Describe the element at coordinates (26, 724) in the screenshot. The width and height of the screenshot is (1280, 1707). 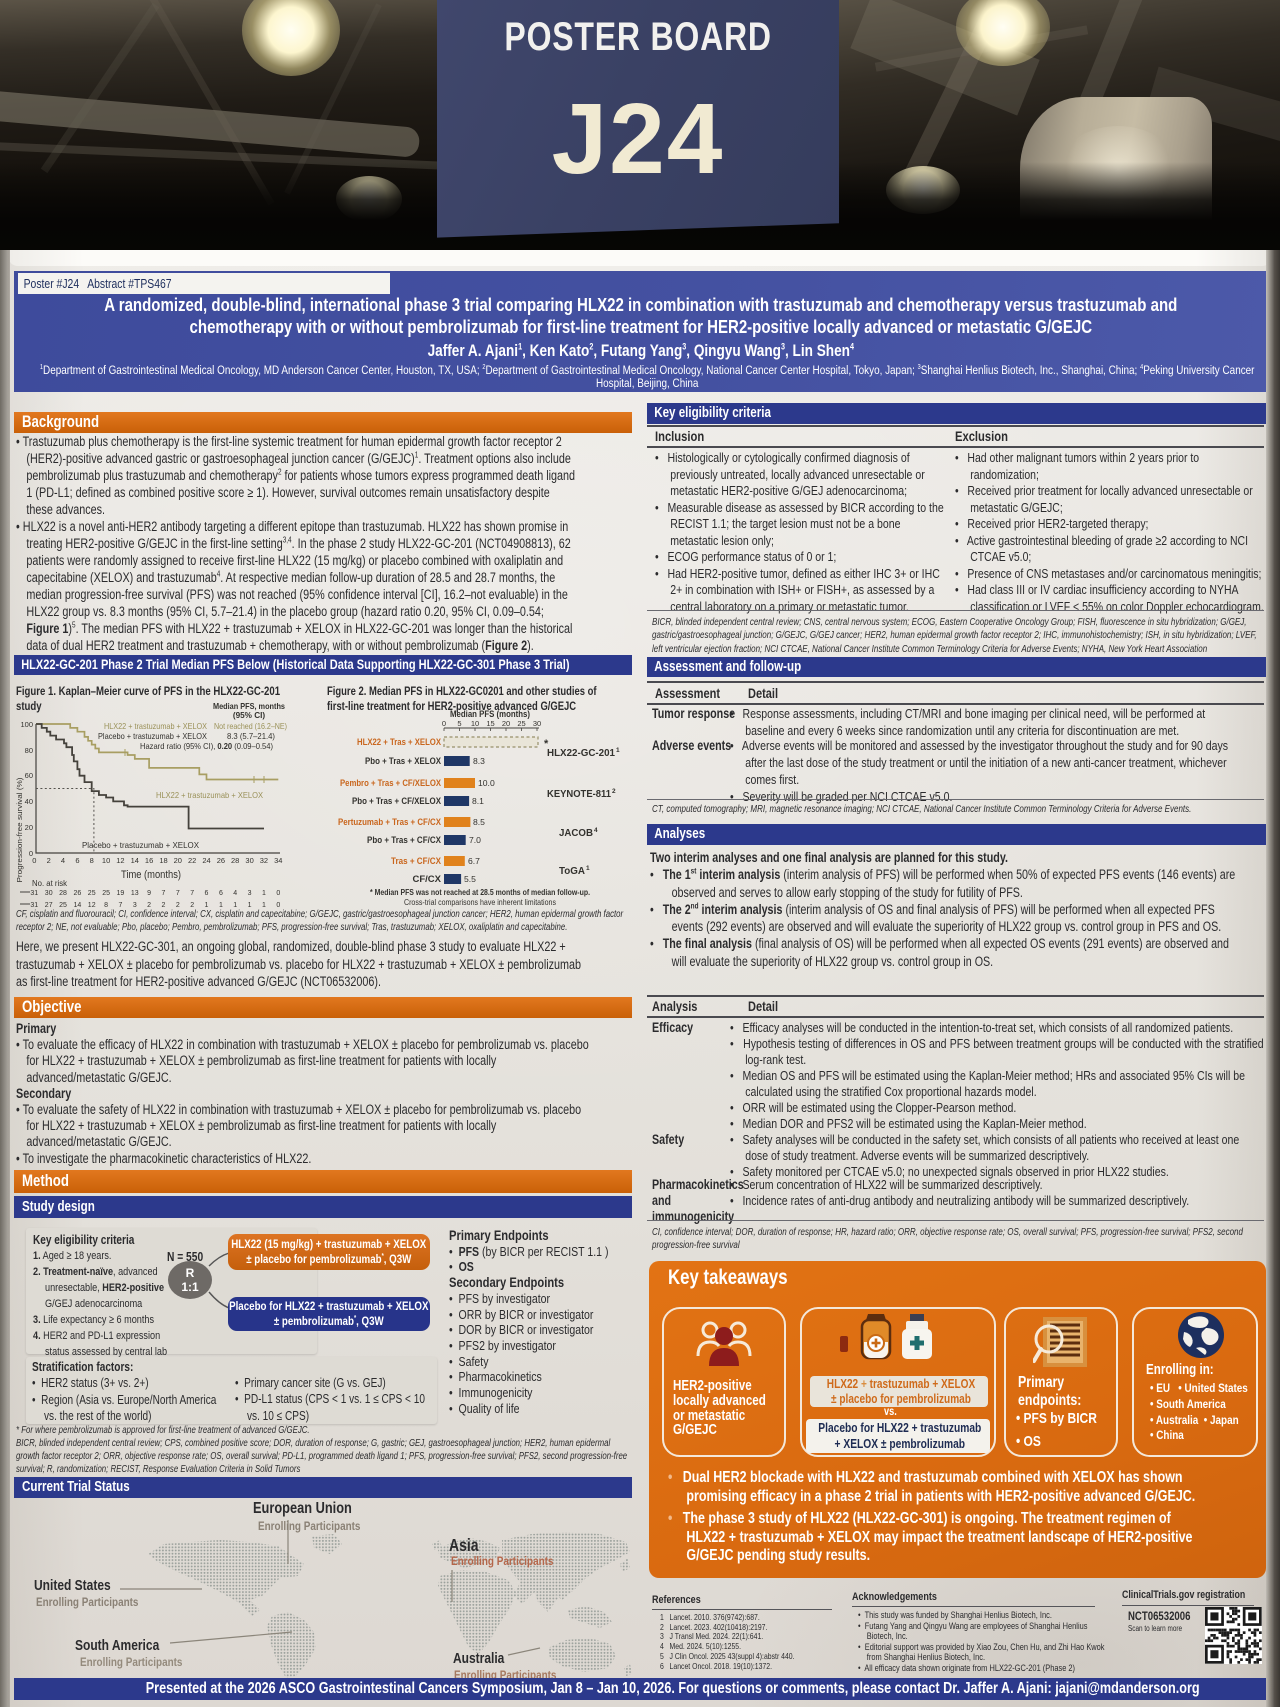
I see `svg-text: 100` at that location.